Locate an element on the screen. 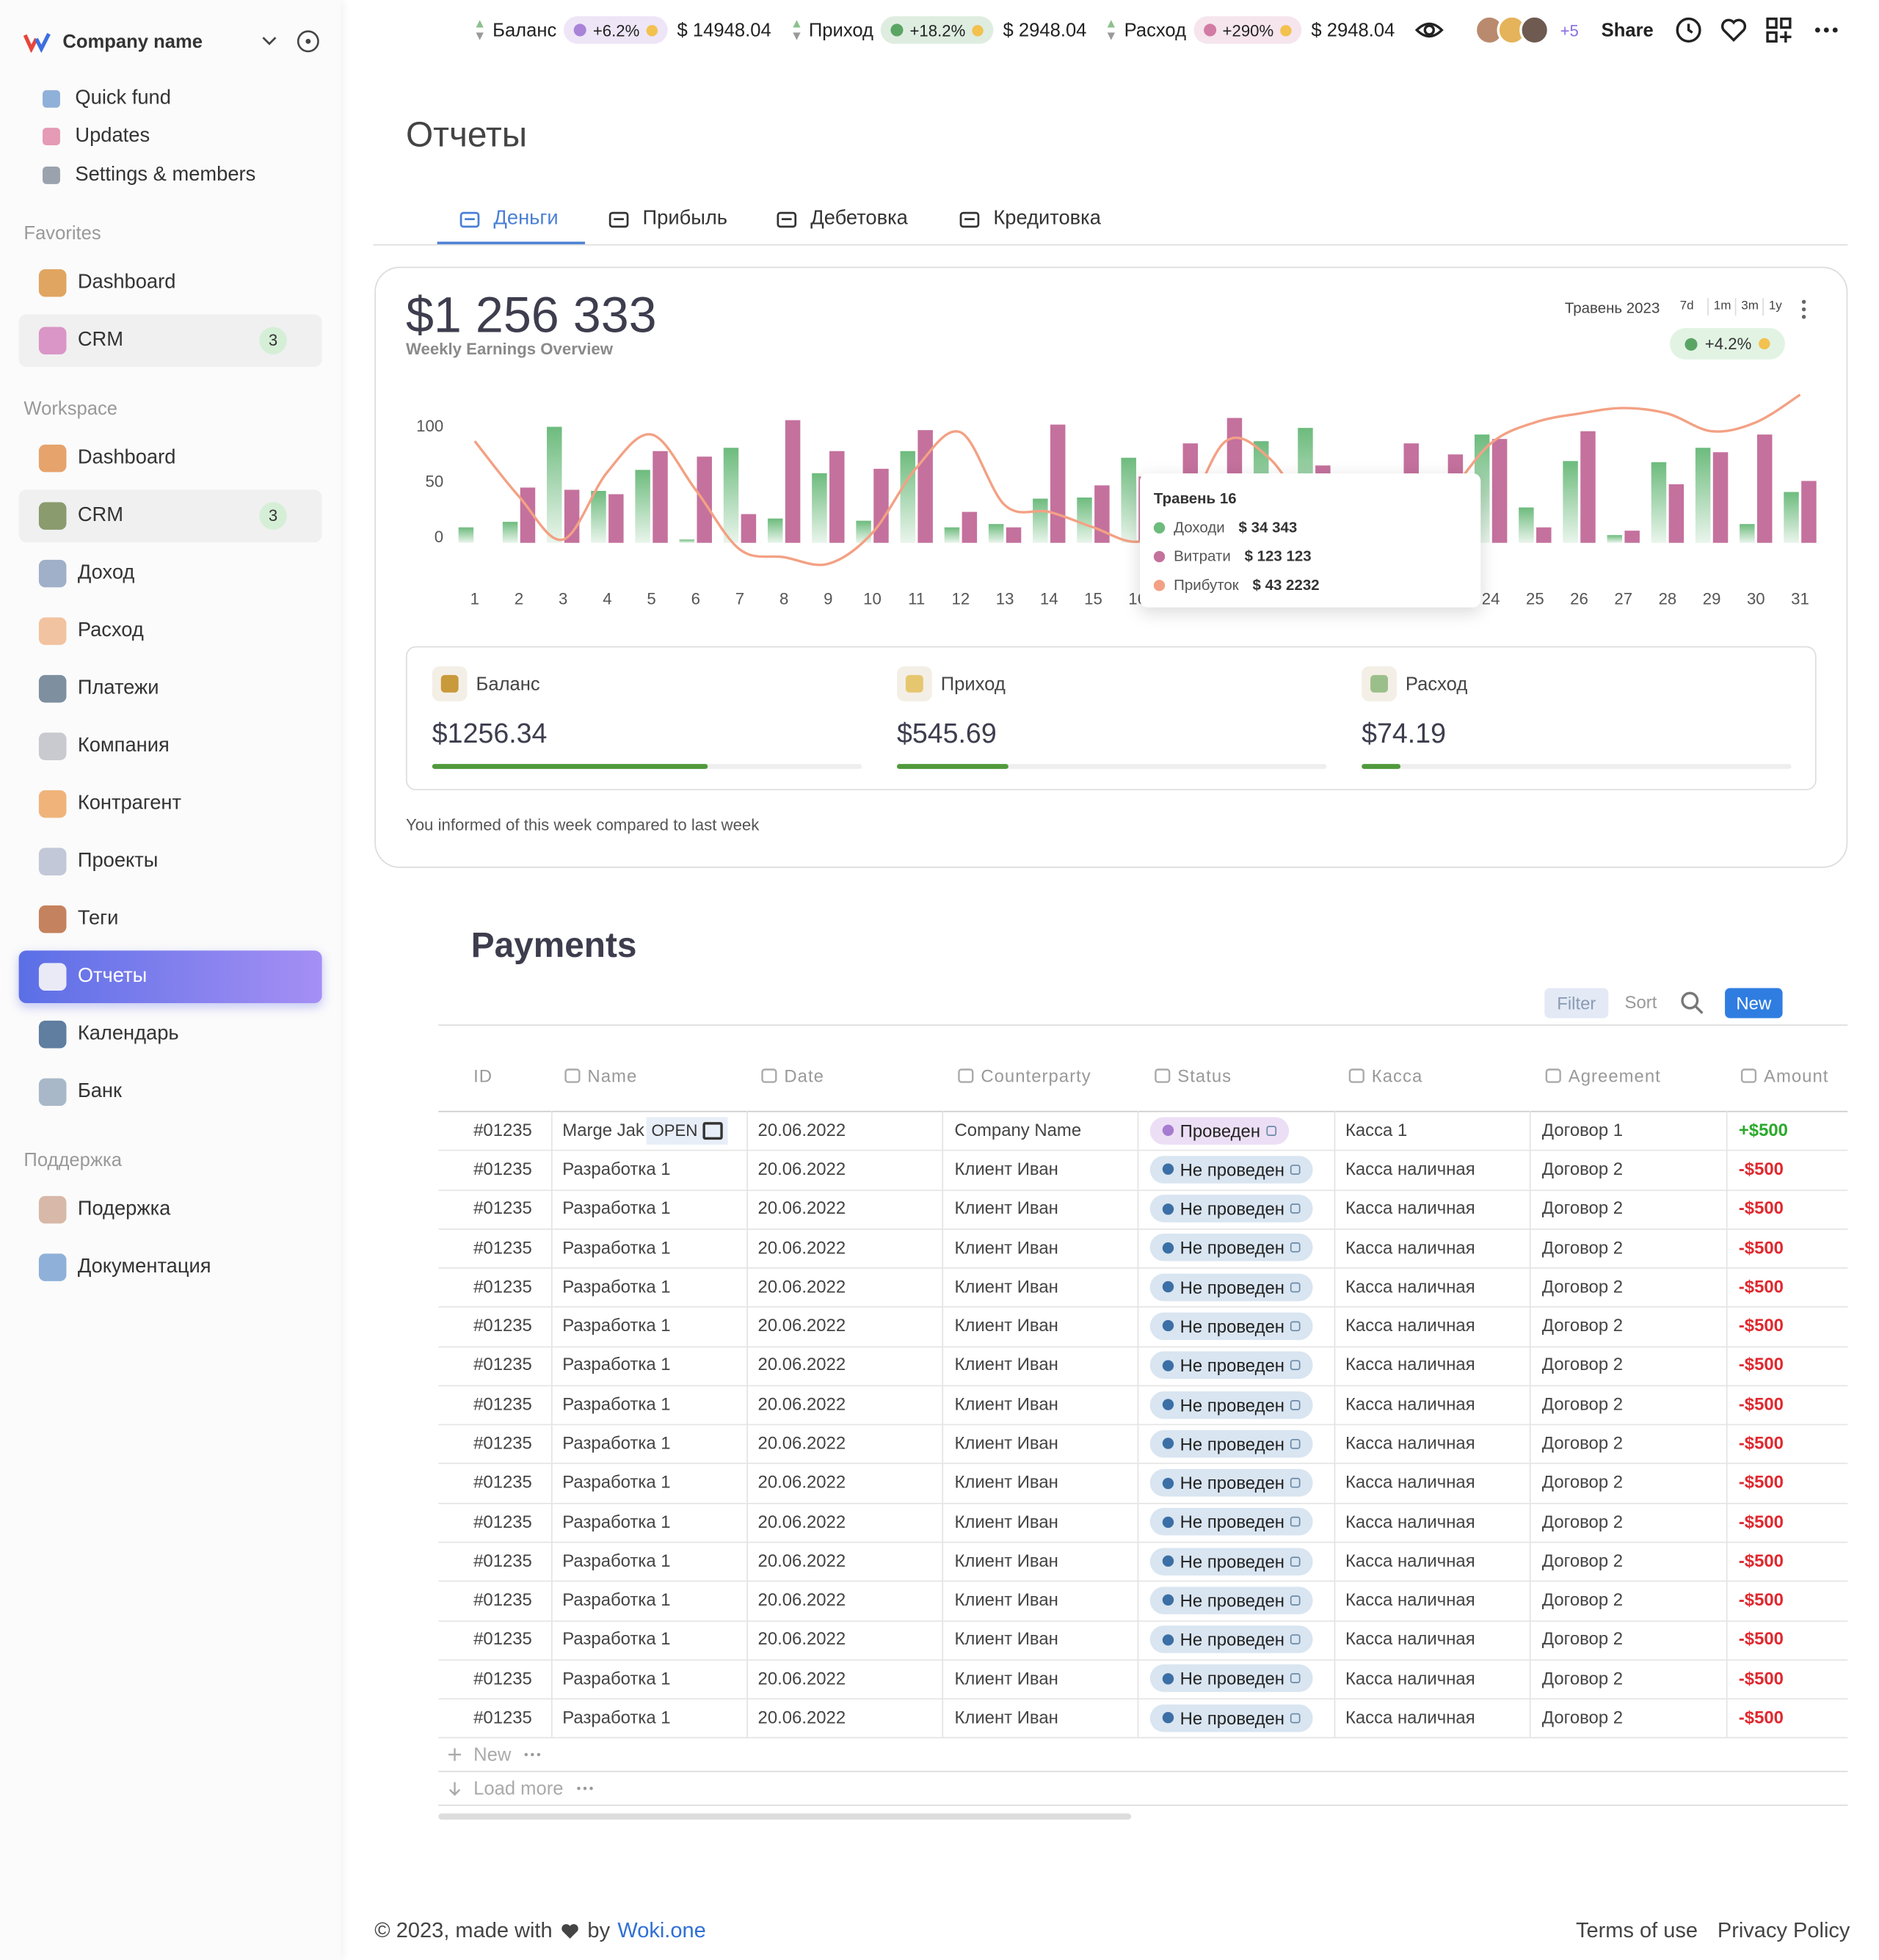 The image size is (1879, 1960). status-pill: Проведен is located at coordinates (1219, 1130).